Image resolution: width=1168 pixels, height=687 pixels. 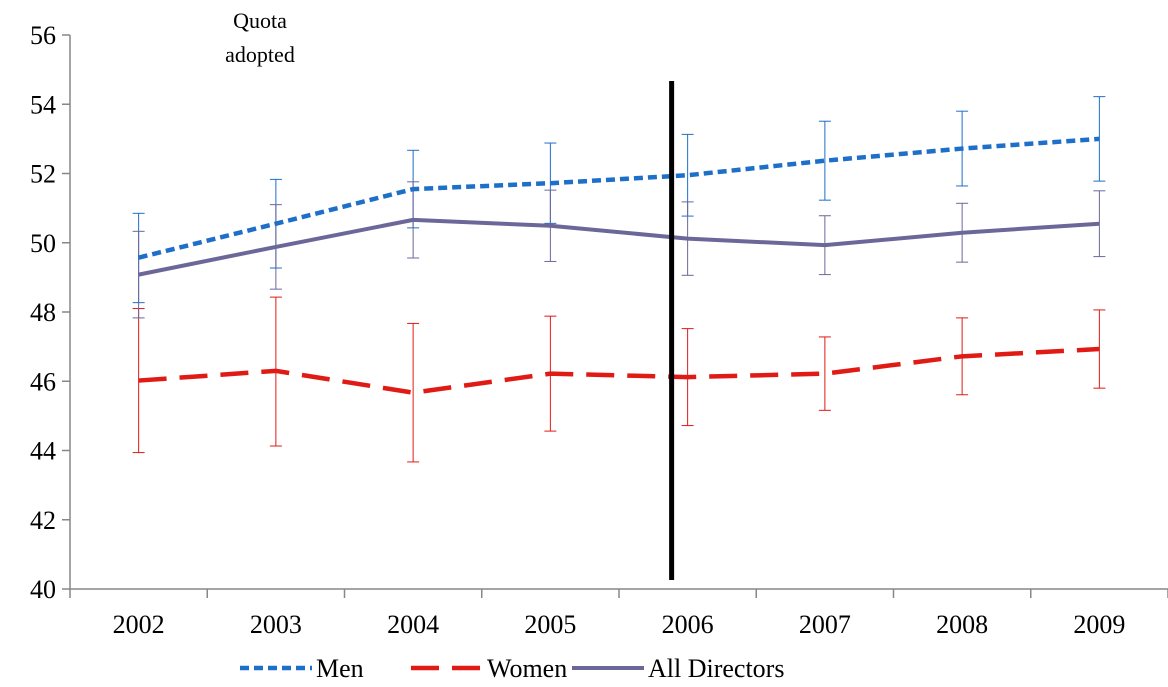 What do you see at coordinates (43, 243) in the screenshot?
I see `y-tick-label: 50` at bounding box center [43, 243].